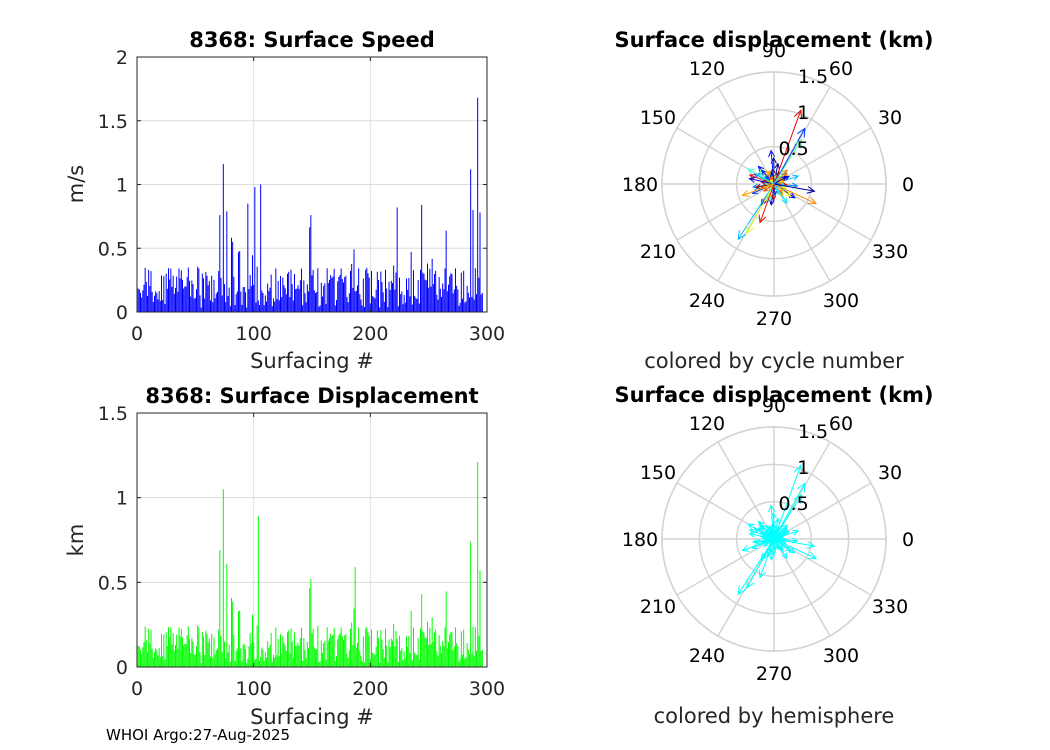 This screenshot has height=750, width=1050. I want to click on displacement-chart-xlabel: Surfacing #, so click(312, 717).